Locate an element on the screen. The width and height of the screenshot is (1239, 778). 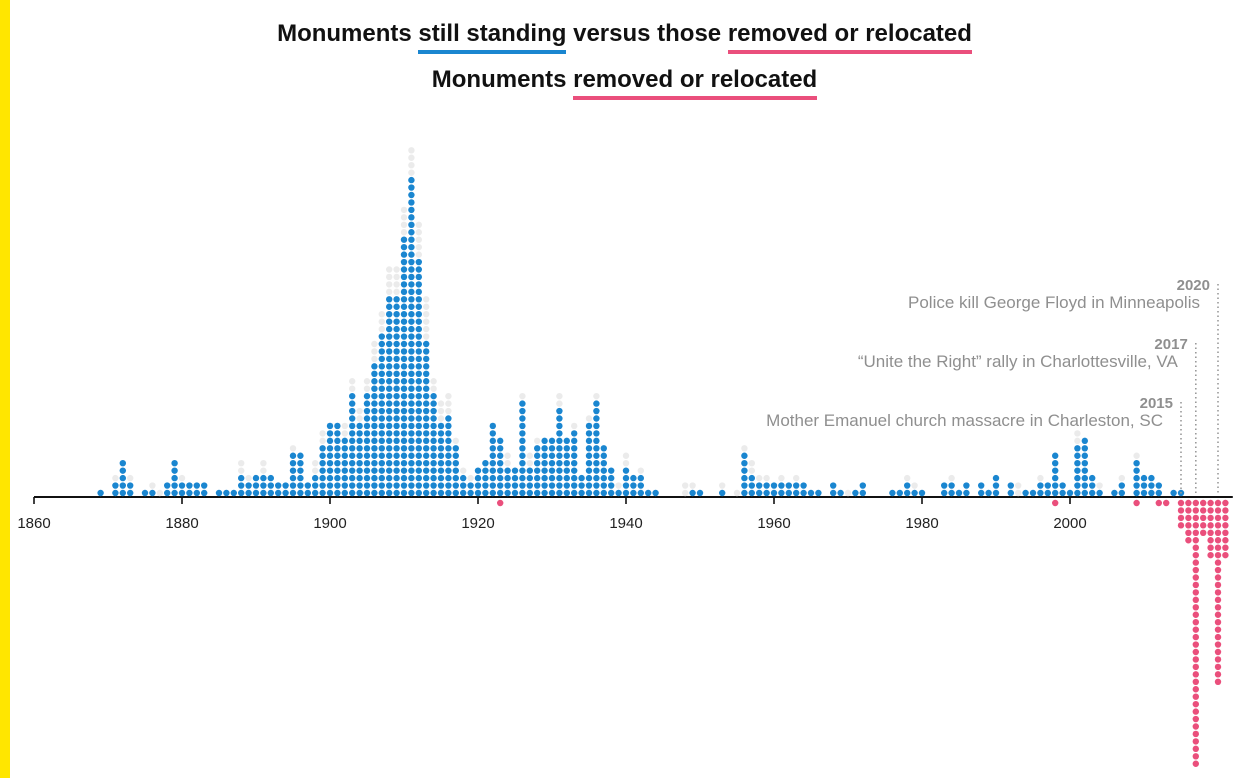
subtitle-prefix: Monuments is located at coordinates (502, 79).